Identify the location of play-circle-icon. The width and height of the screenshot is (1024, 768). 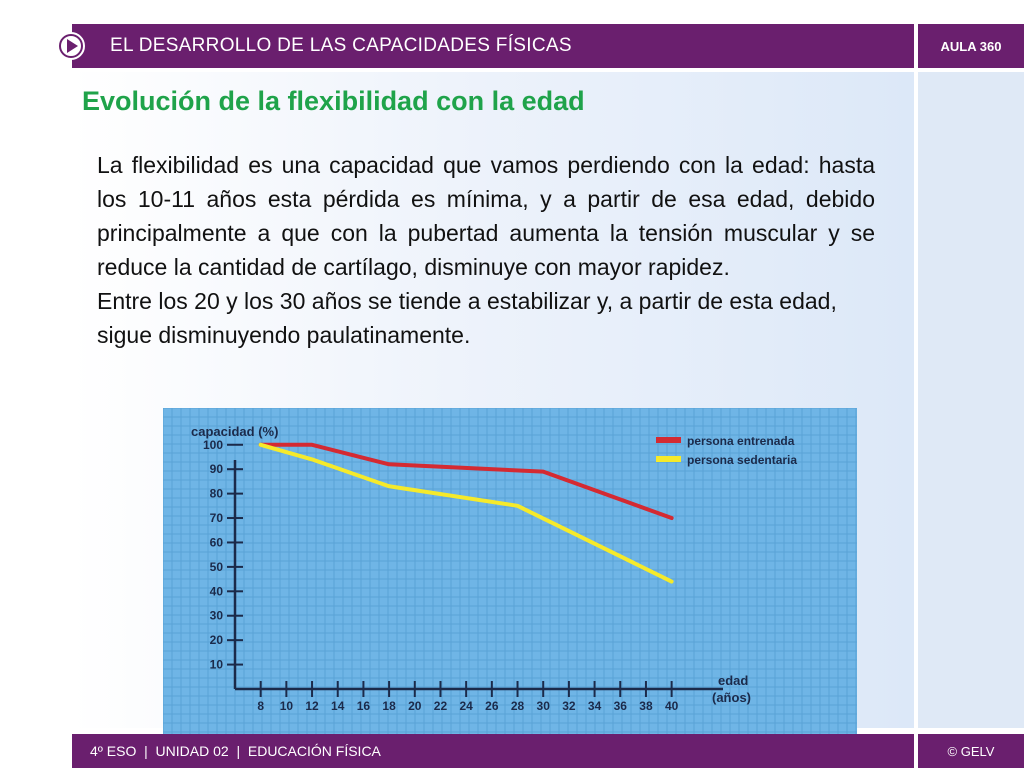
(71, 46).